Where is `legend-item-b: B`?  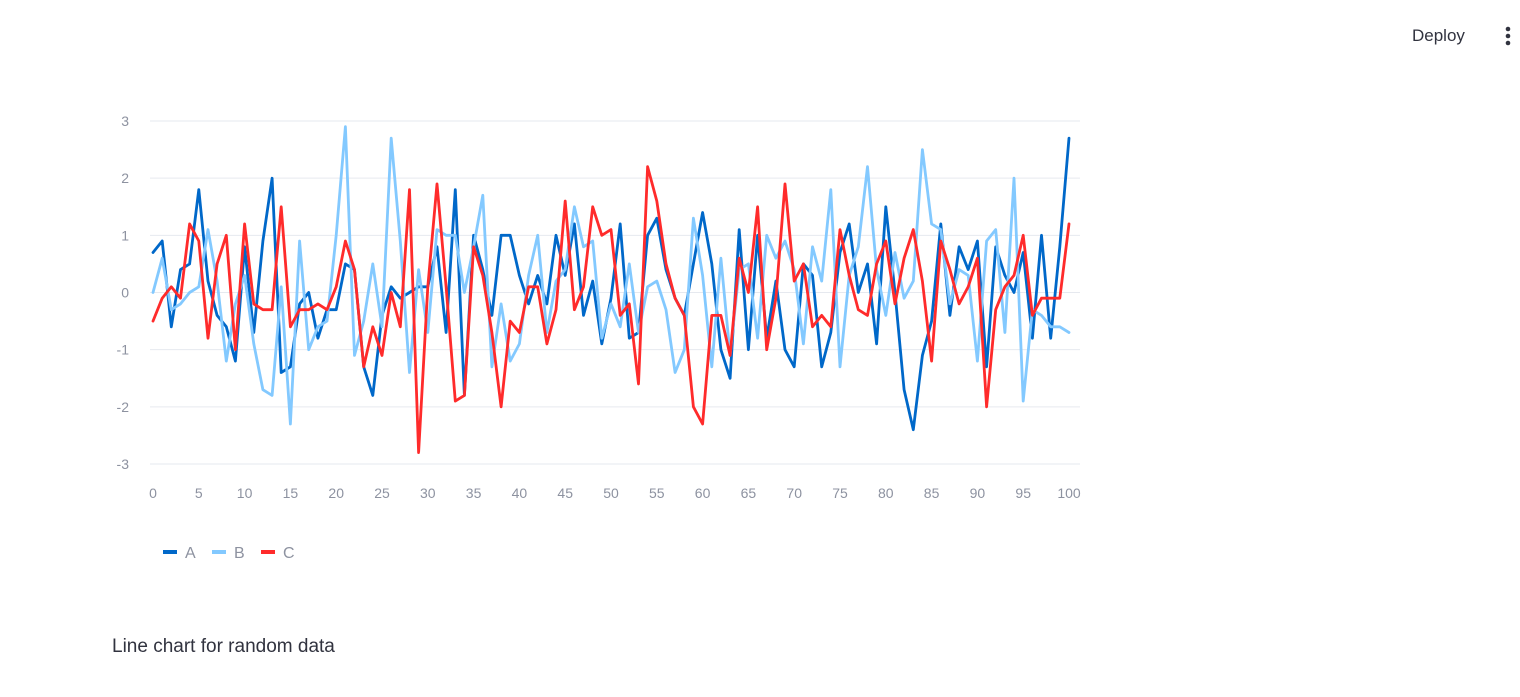
legend-item-b: B is located at coordinates (239, 553).